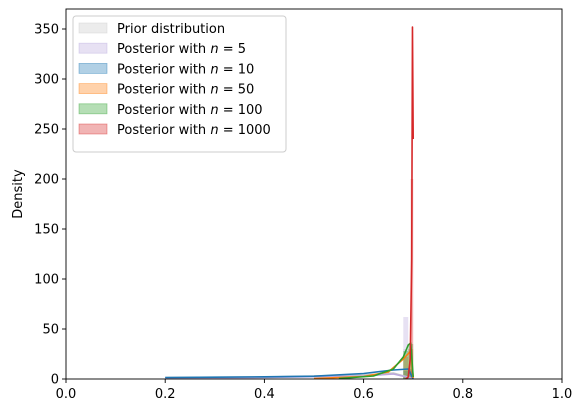 The width and height of the screenshot is (582, 413). I want to click on y-tick-label: 350, so click(46, 30).